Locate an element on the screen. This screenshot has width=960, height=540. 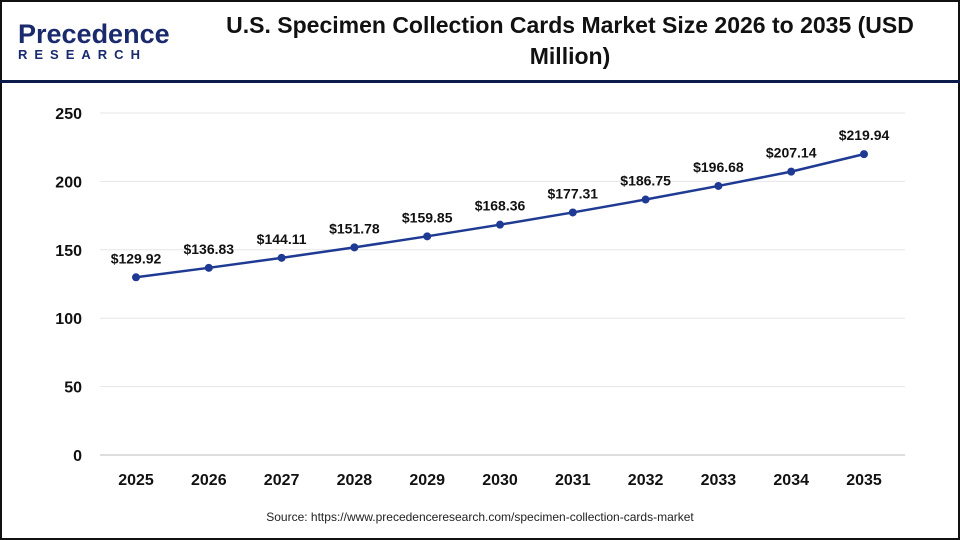
data-label: $129.92 is located at coordinates (136, 258).